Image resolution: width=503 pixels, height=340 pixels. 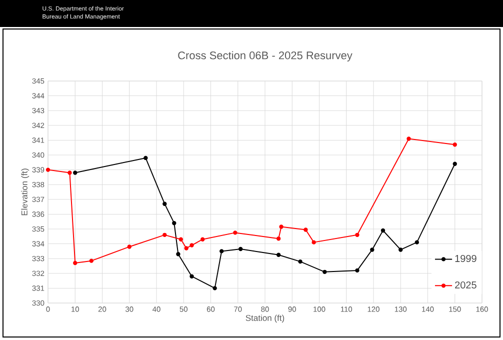 I want to click on chart-title: Cross Section 06B - 2025 Resurvey, so click(x=265, y=56).